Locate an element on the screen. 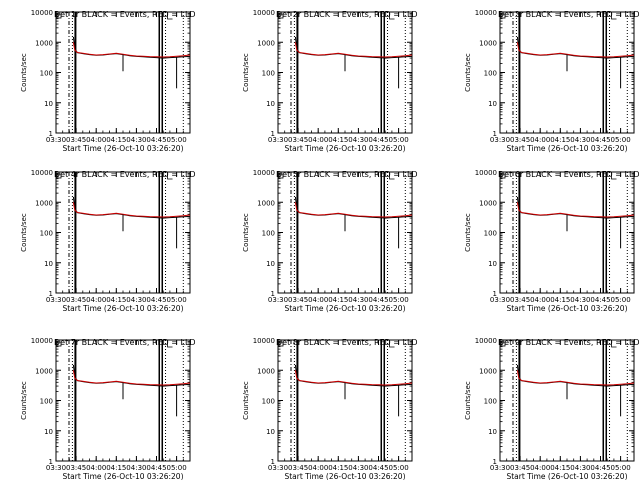 Image resolution: width=640 pixels, height=484 pixels. panel-title: Det 2r BLACK = Events, RED = LLD is located at coordinates (347, 14).